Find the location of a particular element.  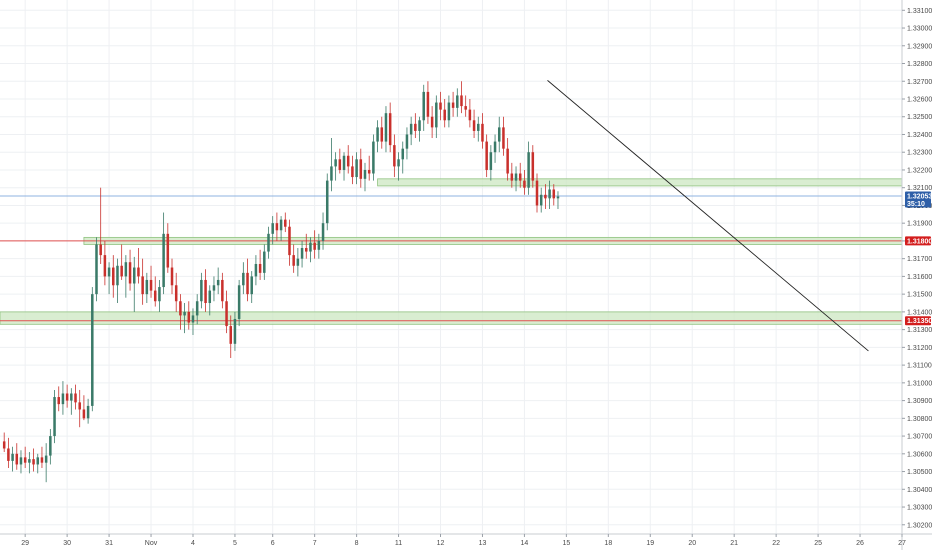

y-tick-label: 1.30200 is located at coordinates (919, 525).